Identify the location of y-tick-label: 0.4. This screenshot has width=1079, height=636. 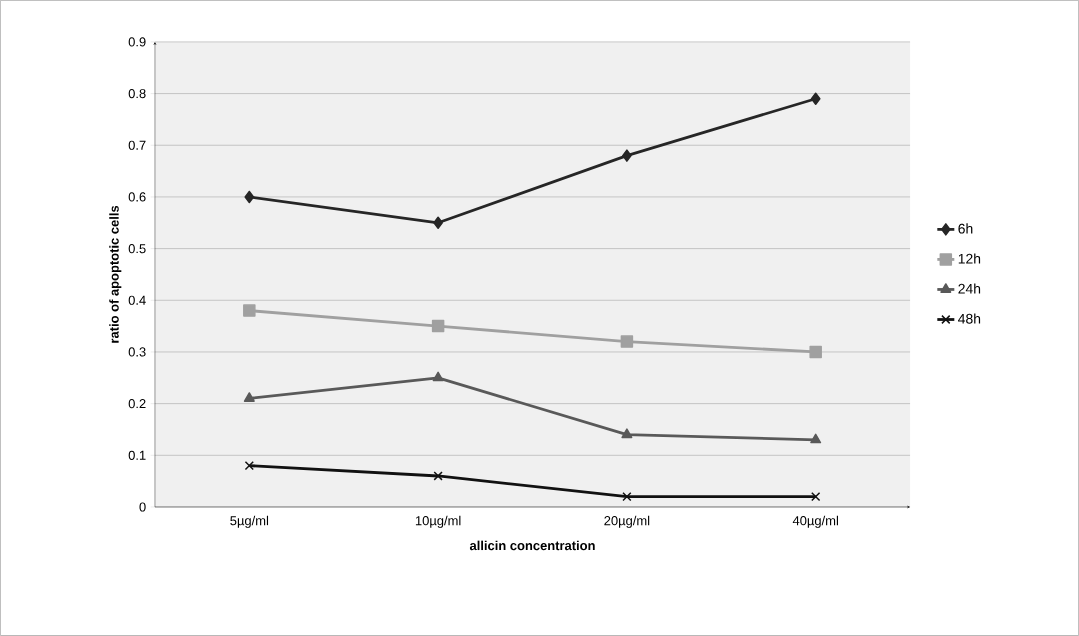
(137, 300).